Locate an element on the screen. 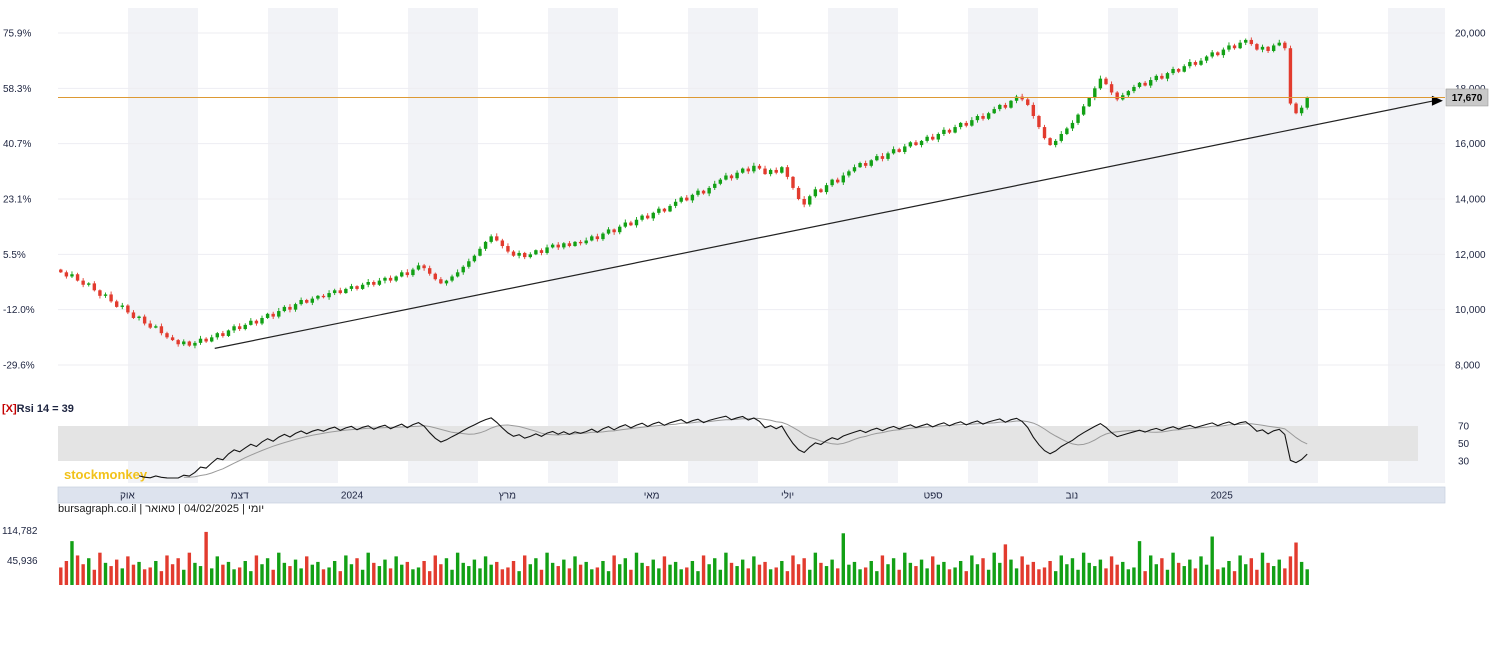 This screenshot has height=648, width=1489. percent-axis-label: 23.1% is located at coordinates (17, 200).